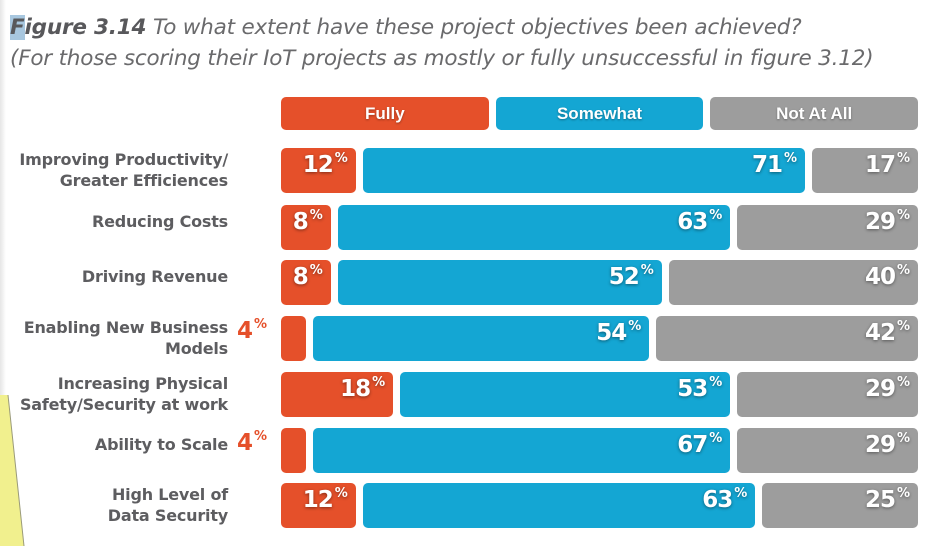 Image resolution: width=944 pixels, height=546 pixels. What do you see at coordinates (565, 394) in the screenshot?
I see `bar-somewhat: 53%` at bounding box center [565, 394].